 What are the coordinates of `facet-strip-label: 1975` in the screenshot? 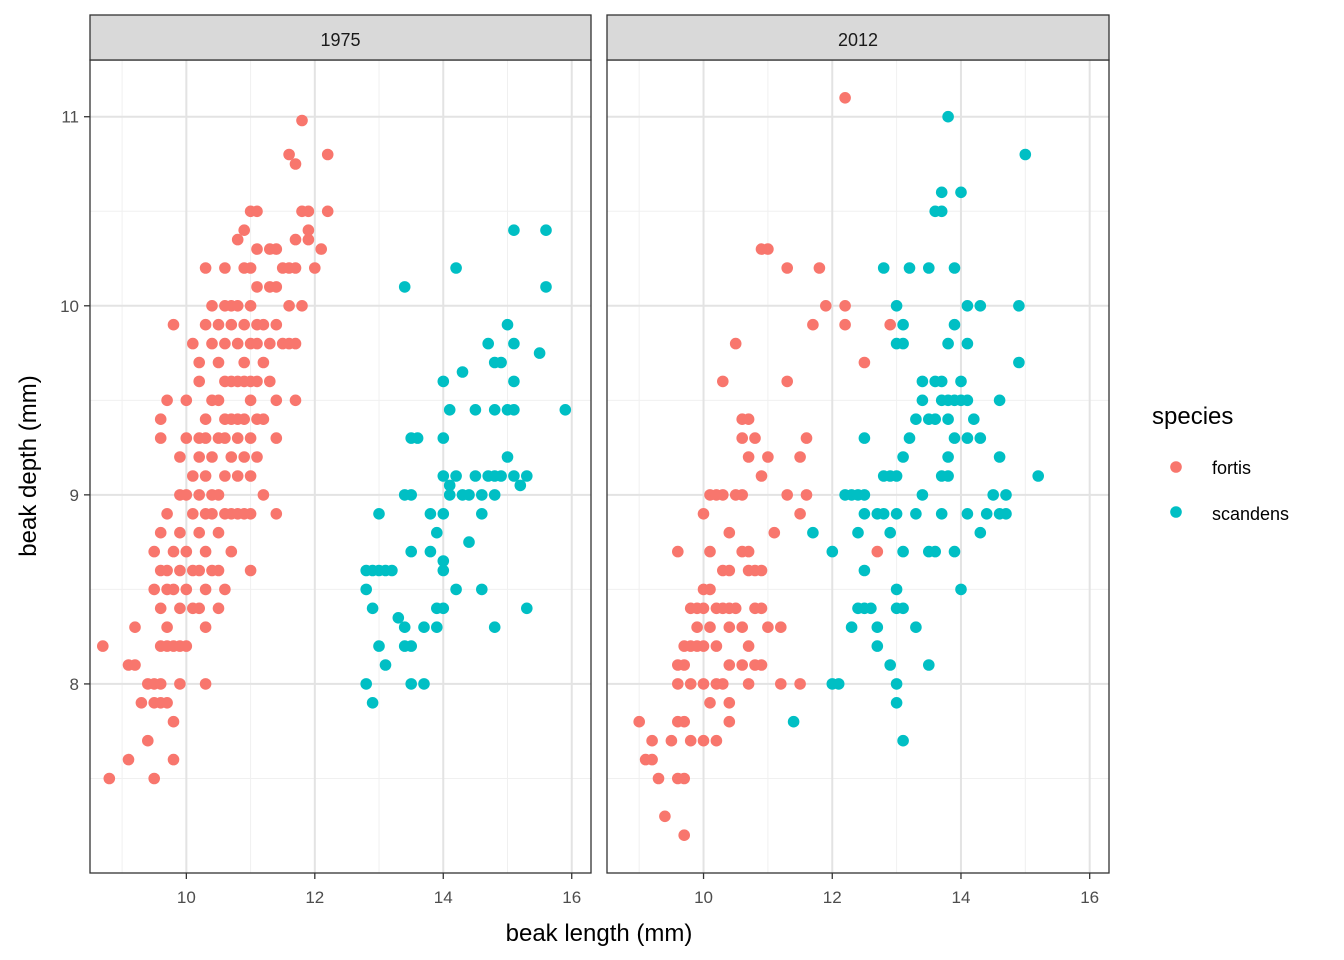 It's located at (340, 40).